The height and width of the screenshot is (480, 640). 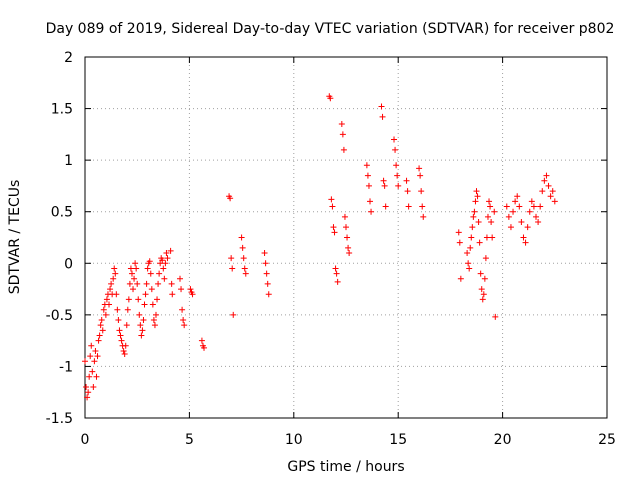 What do you see at coordinates (68, 264) in the screenshot?
I see `y-tick-label: 0` at bounding box center [68, 264].